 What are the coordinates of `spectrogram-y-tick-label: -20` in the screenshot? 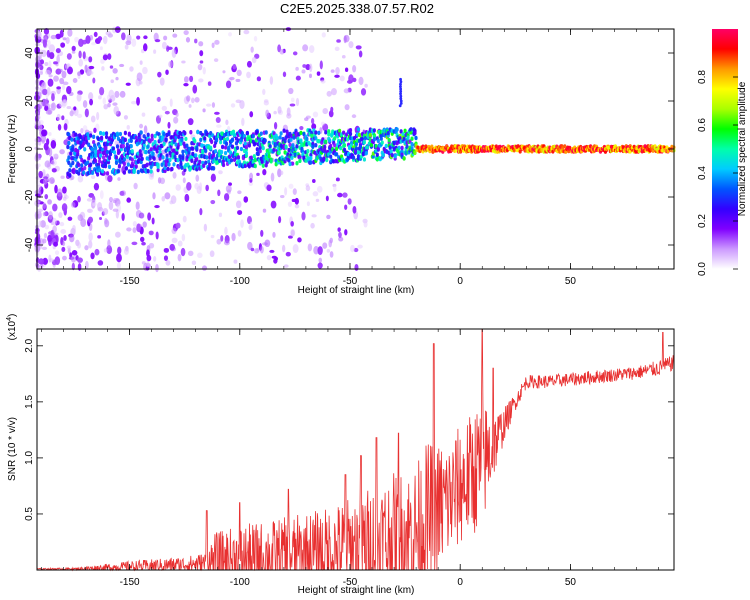 It's located at (29, 196).